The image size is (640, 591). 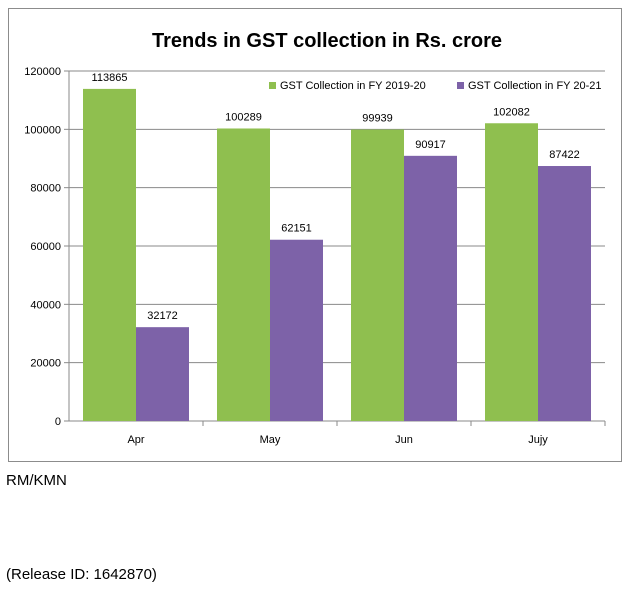 I want to click on footer-initials: RM/KMN, so click(x=36, y=480).